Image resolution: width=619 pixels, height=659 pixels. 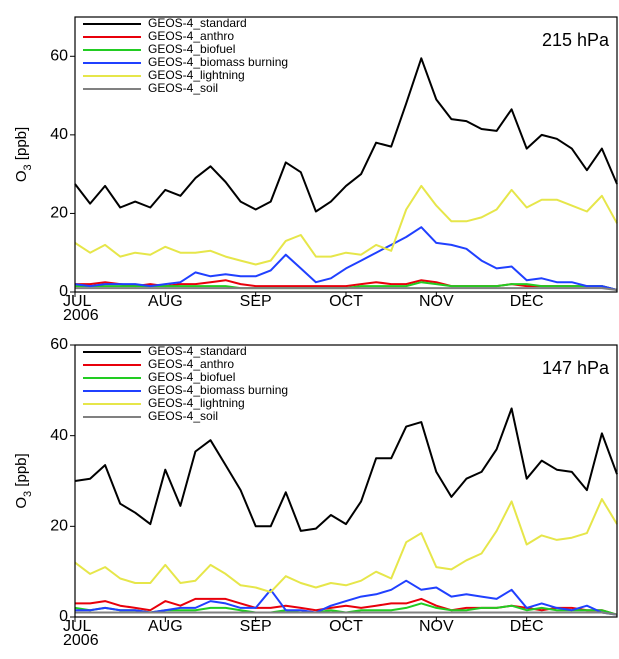 I want to click on annotation: 147 hPa, so click(x=576, y=368).